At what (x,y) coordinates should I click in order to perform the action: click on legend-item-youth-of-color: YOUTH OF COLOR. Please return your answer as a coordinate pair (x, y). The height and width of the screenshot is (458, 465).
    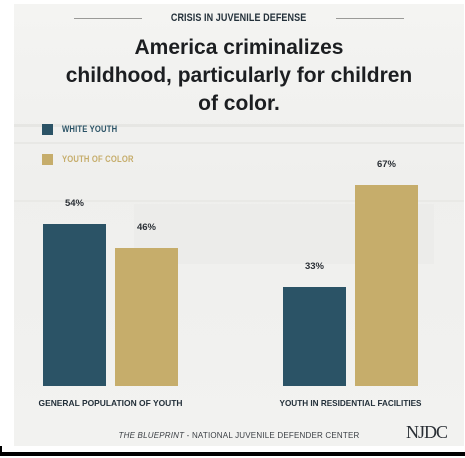
    Looking at the image, I should click on (94, 159).